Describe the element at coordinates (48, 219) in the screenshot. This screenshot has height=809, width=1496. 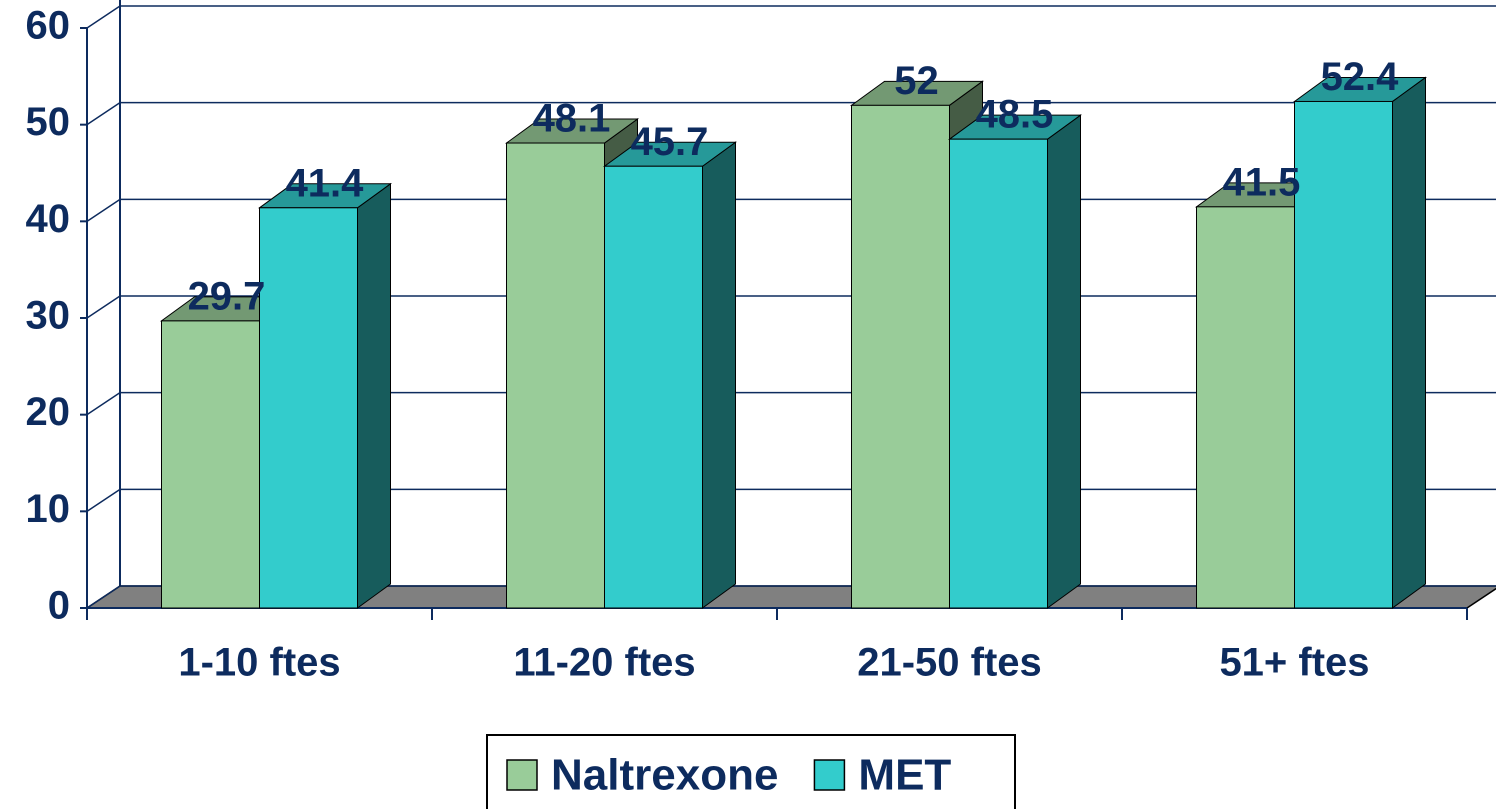
I see `y-tick-label: 40` at that location.